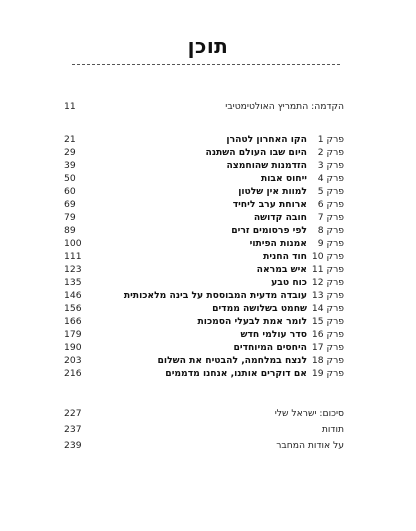 The height and width of the screenshot is (531, 416). I want to click on toc-intro: הקדמה: התמריץ האולטימטיבי 11, so click(204, 107).